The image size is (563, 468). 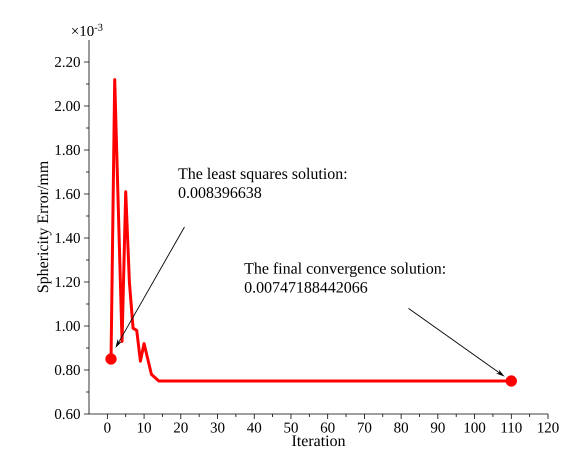 What do you see at coordinates (475, 427) in the screenshot?
I see `x-tick-label: 100` at bounding box center [475, 427].